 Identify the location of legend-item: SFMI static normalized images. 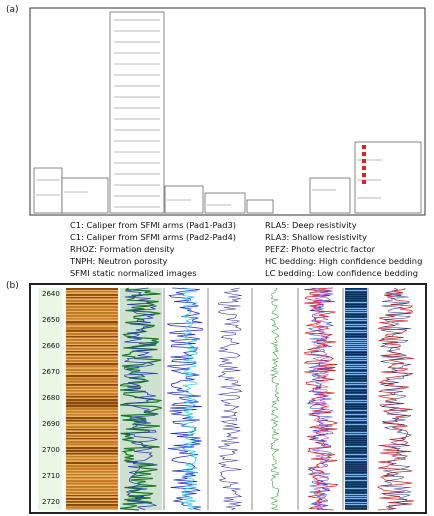
(133, 273).